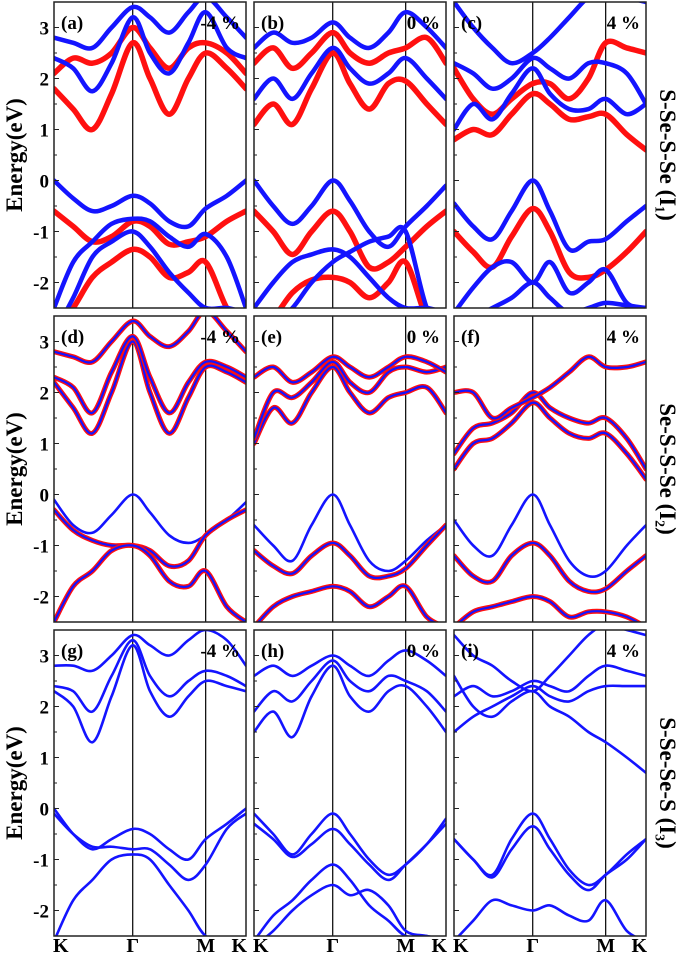  What do you see at coordinates (140, 155) in the screenshot?
I see `panel-a: (a) -4 % 3 2 1 0 -1 -2` at bounding box center [140, 155].